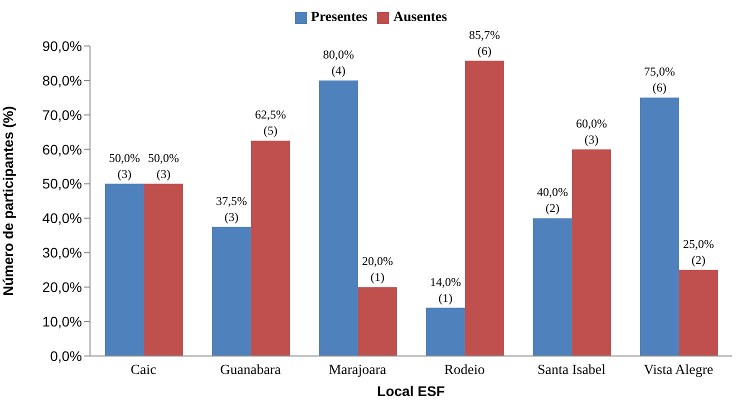 The width and height of the screenshot is (742, 401). Describe the element at coordinates (338, 62) in the screenshot. I see `data-label: 80,0% (4)` at that location.